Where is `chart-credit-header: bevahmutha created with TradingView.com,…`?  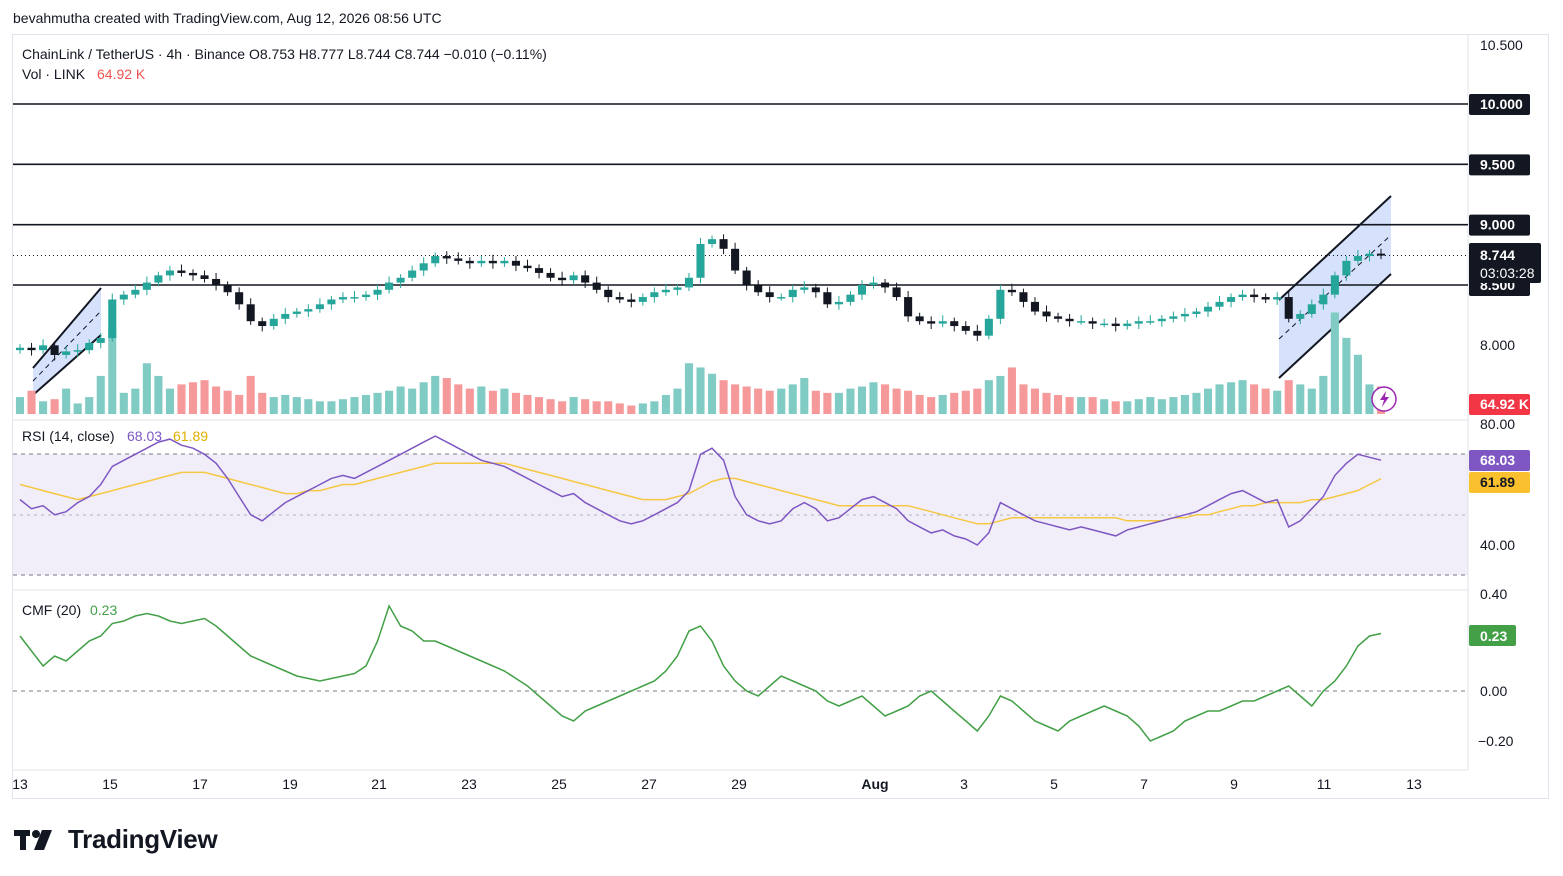
chart-credit-header: bevahmutha created with TradingView.com,… is located at coordinates (227, 18).